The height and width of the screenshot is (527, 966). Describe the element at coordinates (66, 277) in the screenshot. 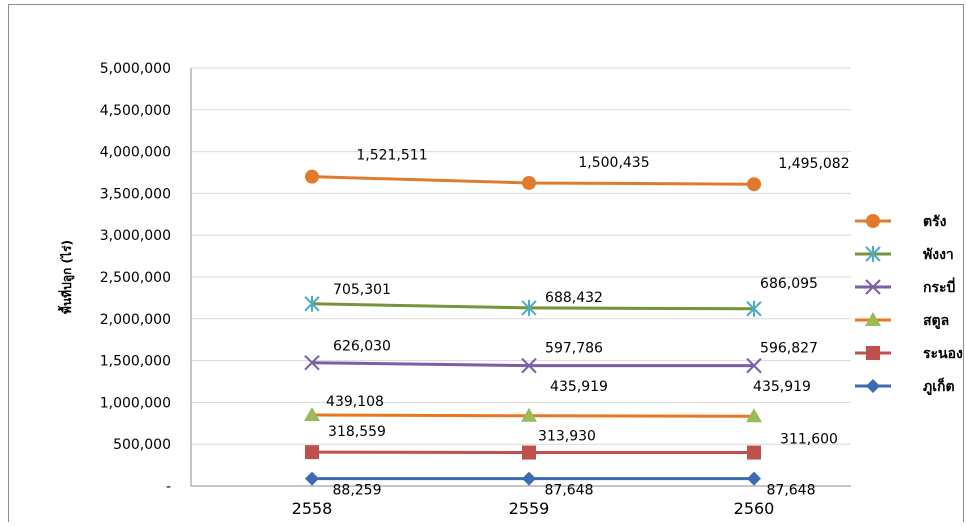

I see `y-axis-title: พื้นที่ปลูก (ไร่)` at that location.